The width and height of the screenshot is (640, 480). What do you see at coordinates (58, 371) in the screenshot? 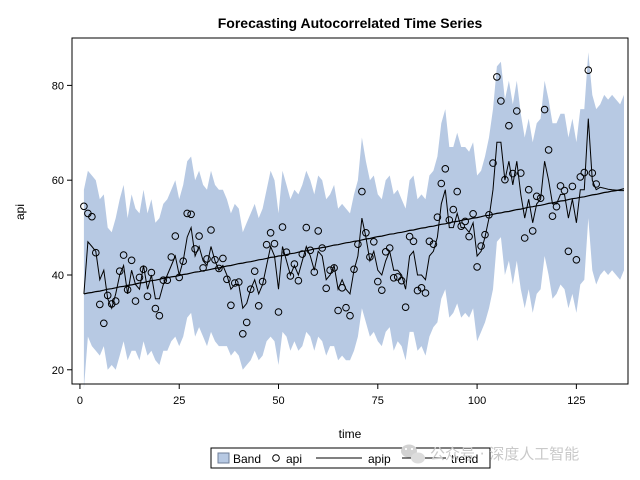
I see `y-tick-label: 20` at bounding box center [58, 371].